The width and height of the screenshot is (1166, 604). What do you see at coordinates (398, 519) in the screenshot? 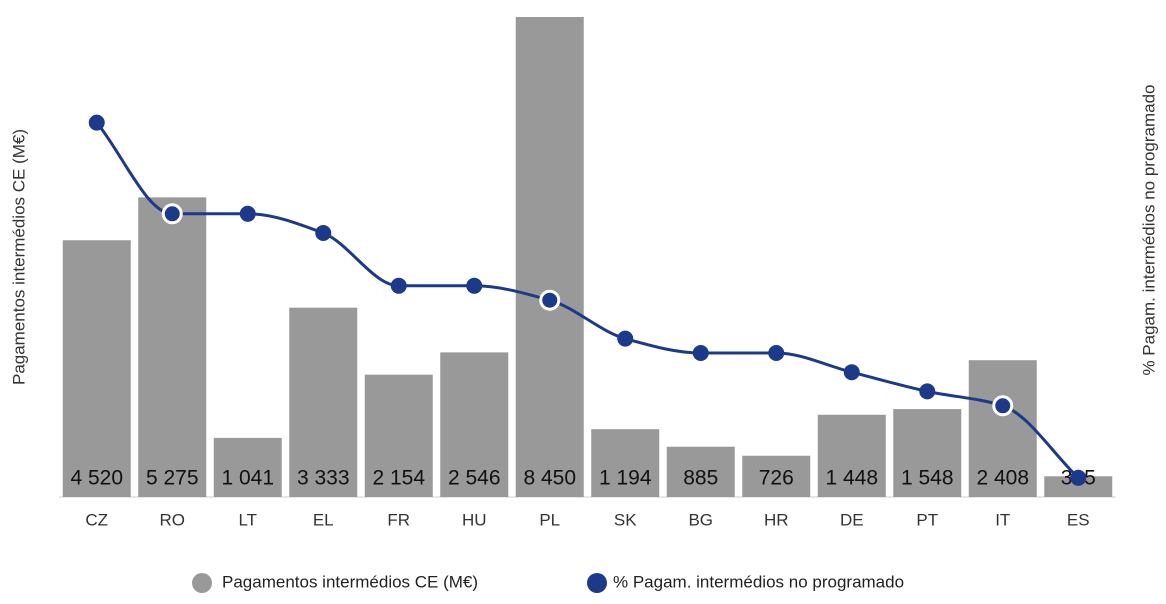
I see `x-tick-label: FR` at bounding box center [398, 519].